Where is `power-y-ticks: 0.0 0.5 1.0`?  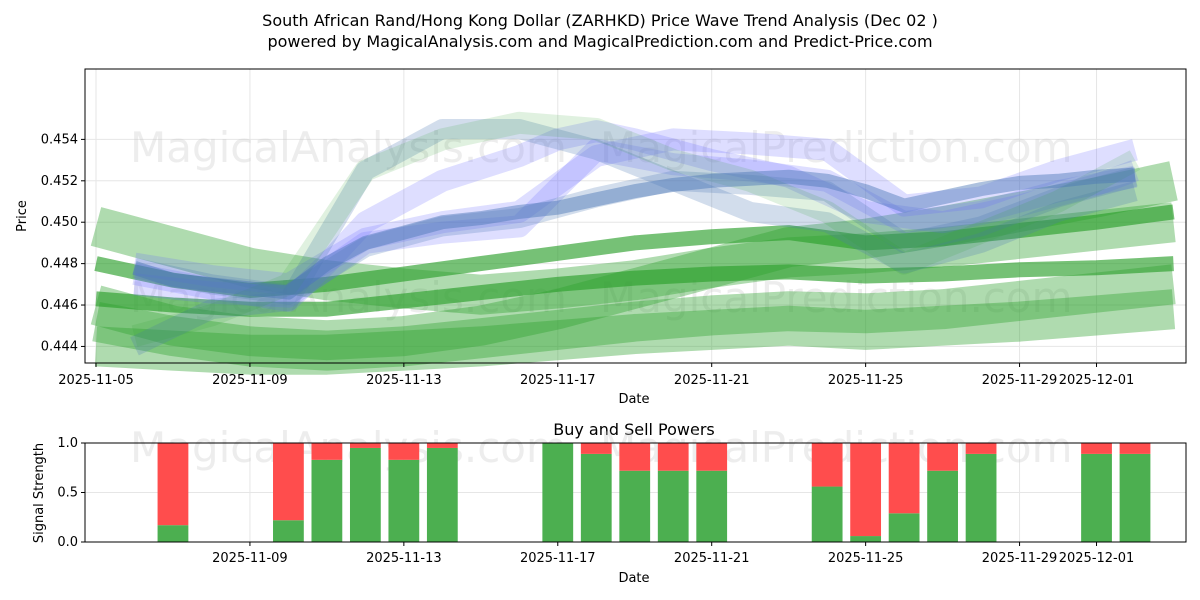 power-y-ticks: 0.0 0.5 1.0 is located at coordinates (71, 493).